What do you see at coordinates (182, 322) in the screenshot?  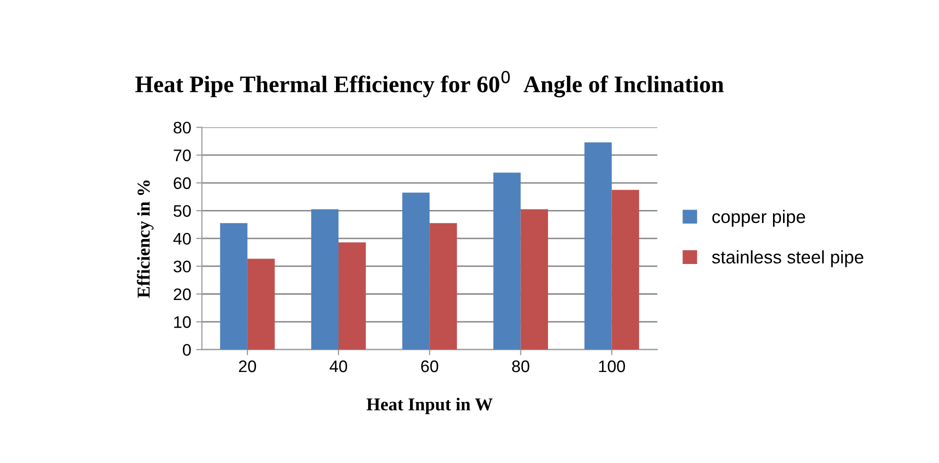 I see `y-tick-label: 10` at bounding box center [182, 322].